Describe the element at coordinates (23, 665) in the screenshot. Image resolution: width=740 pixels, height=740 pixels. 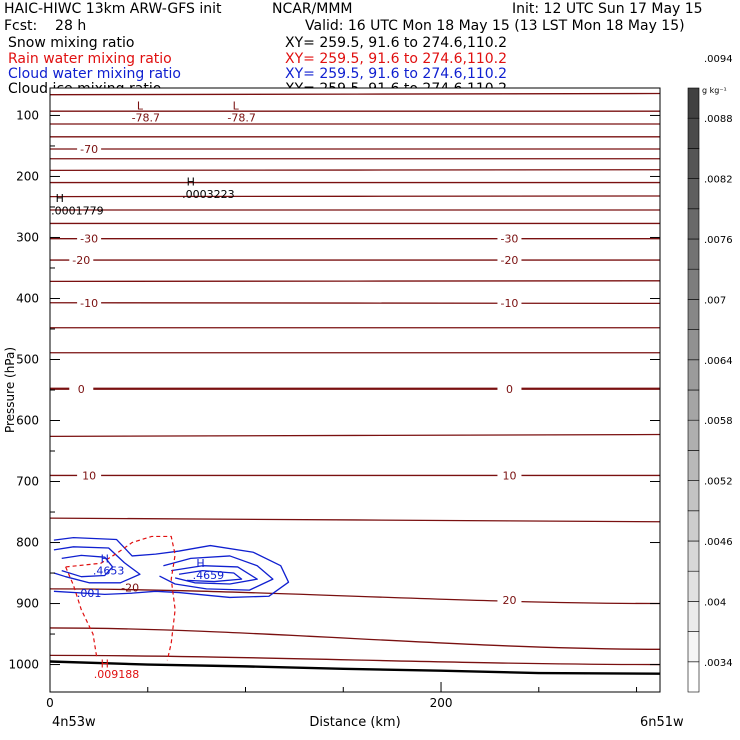
I see `y-axis-tick-label: 1000` at that location.